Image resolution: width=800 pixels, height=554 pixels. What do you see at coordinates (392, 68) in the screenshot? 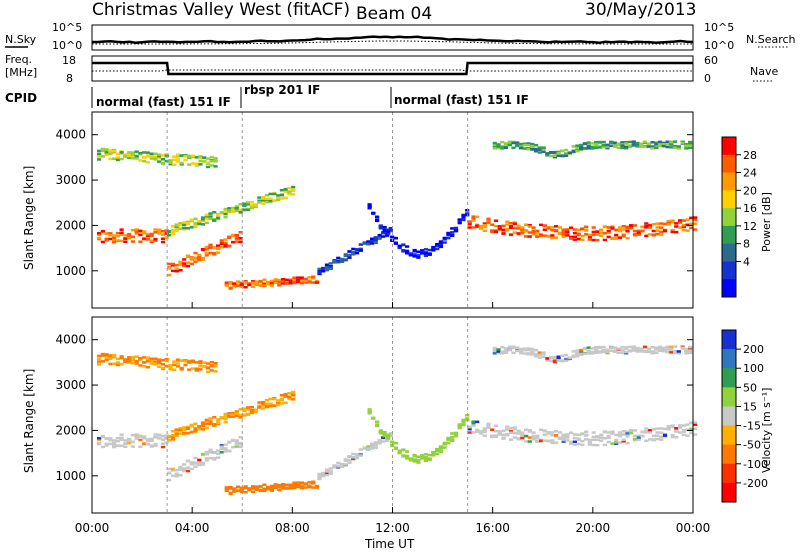
I see `freq-series-line` at bounding box center [392, 68].